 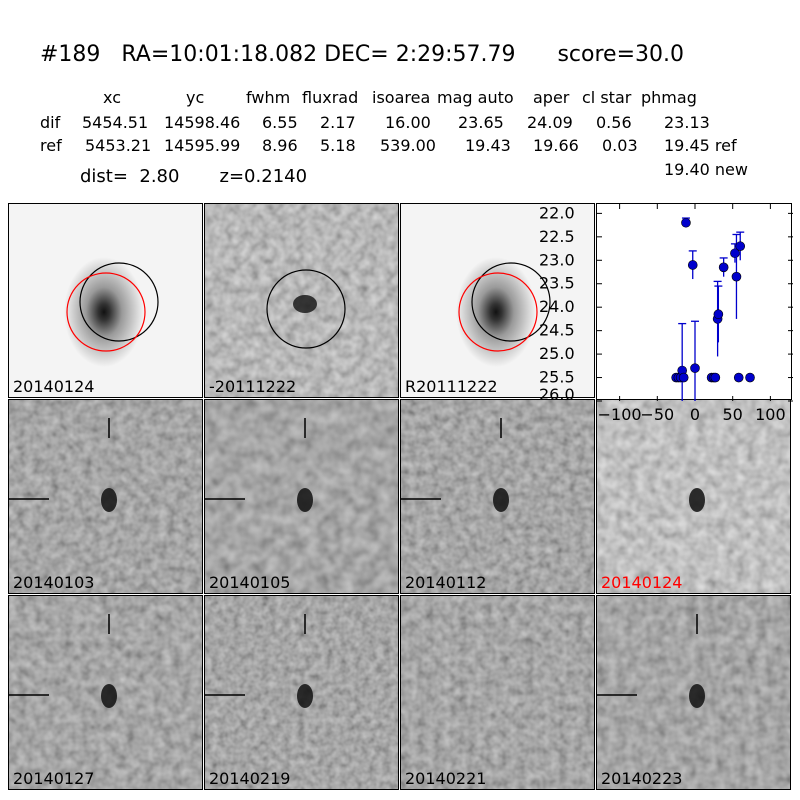 I want to click on col-mag-auto: mag auto, so click(x=475, y=97).